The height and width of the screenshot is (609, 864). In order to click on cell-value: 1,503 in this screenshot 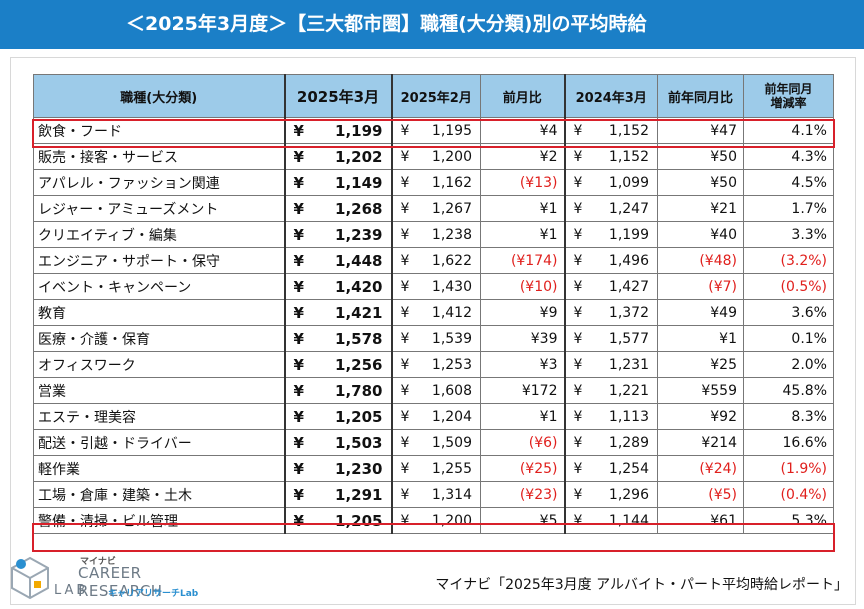, I will do `click(359, 442)`.